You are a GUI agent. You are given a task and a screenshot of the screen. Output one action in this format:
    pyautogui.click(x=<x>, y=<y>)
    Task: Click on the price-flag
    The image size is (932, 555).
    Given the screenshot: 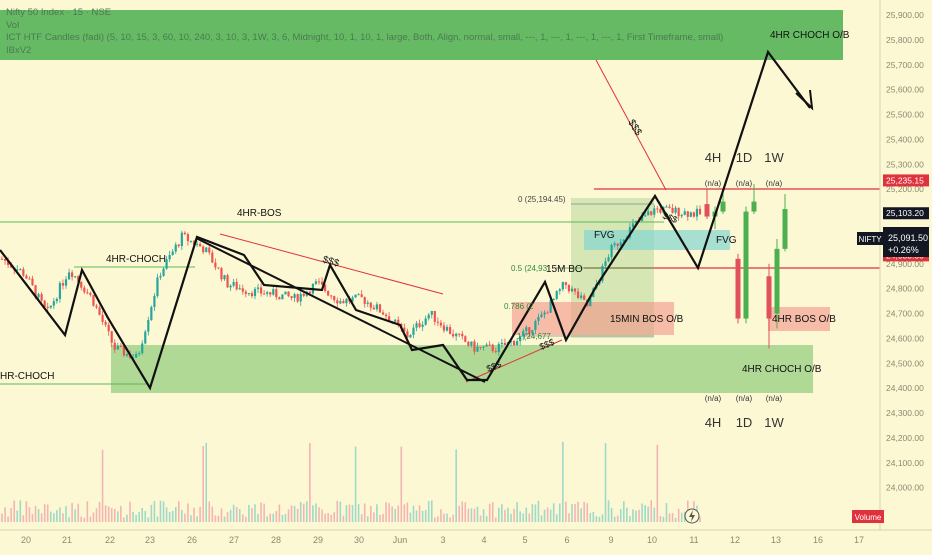 What is the action you would take?
    pyautogui.click(x=906, y=213)
    